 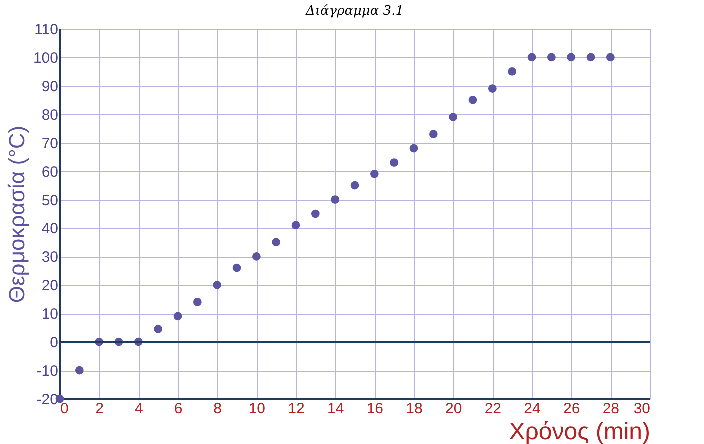 I want to click on y-tick-label: 70, so click(x=50, y=143).